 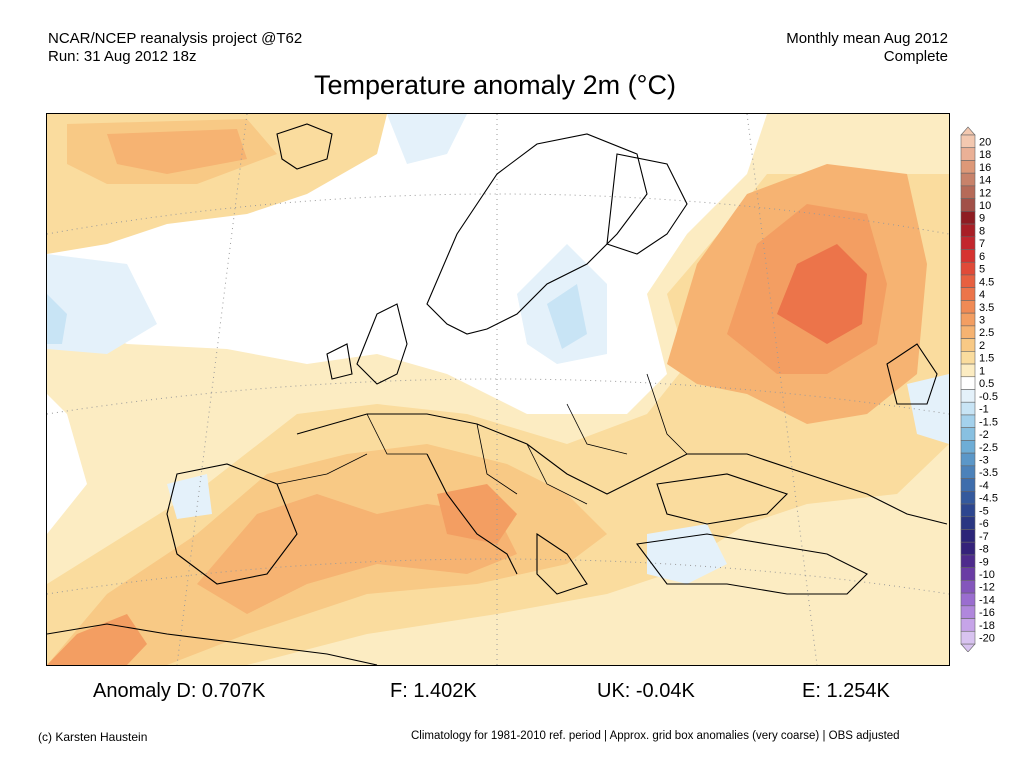 I want to click on header-run-text: Run: 31 Aug 2012 18z, so click(x=122, y=56).